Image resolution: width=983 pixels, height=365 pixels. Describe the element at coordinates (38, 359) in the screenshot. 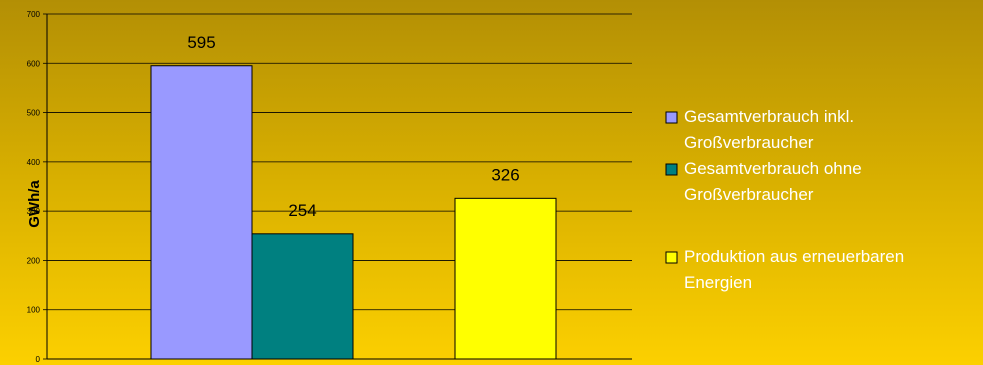

I see `y-tick-label: 0` at that location.